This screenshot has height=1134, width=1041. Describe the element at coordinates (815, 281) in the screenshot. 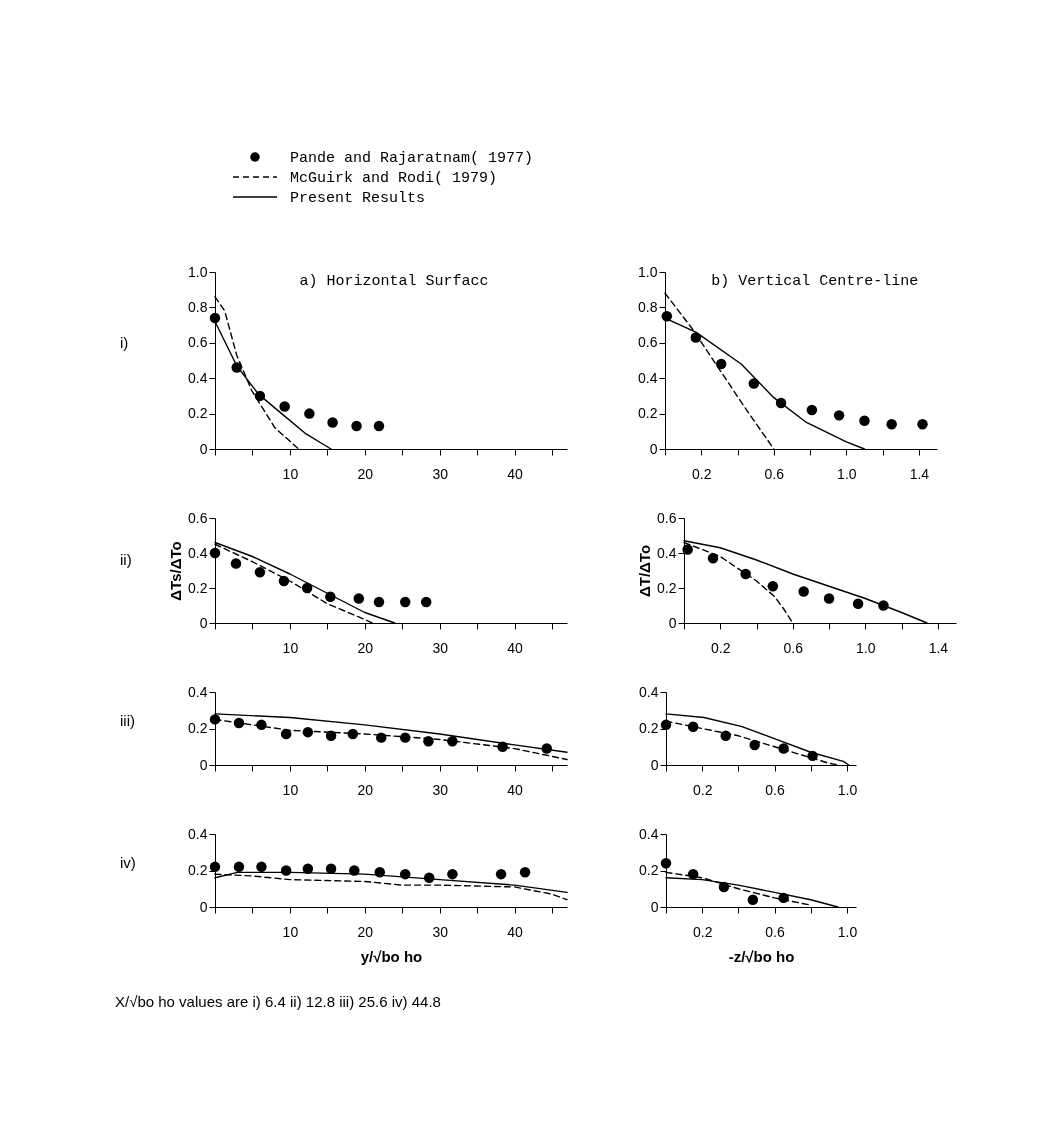

I see `chart-title: b) Vertical Centre-line` at that location.